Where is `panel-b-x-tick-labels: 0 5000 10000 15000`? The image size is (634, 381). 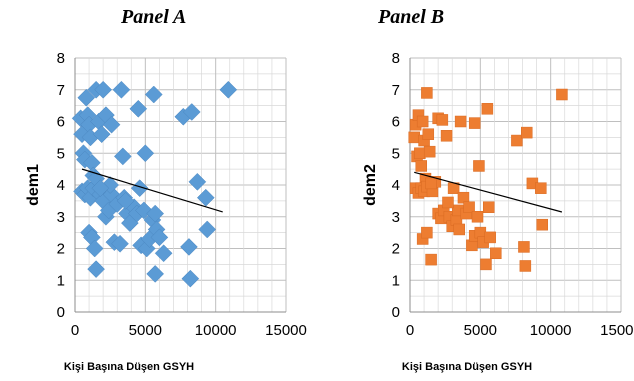 panel-b-x-tick-labels: 0 5000 10000 15000 is located at coordinates (520, 330).